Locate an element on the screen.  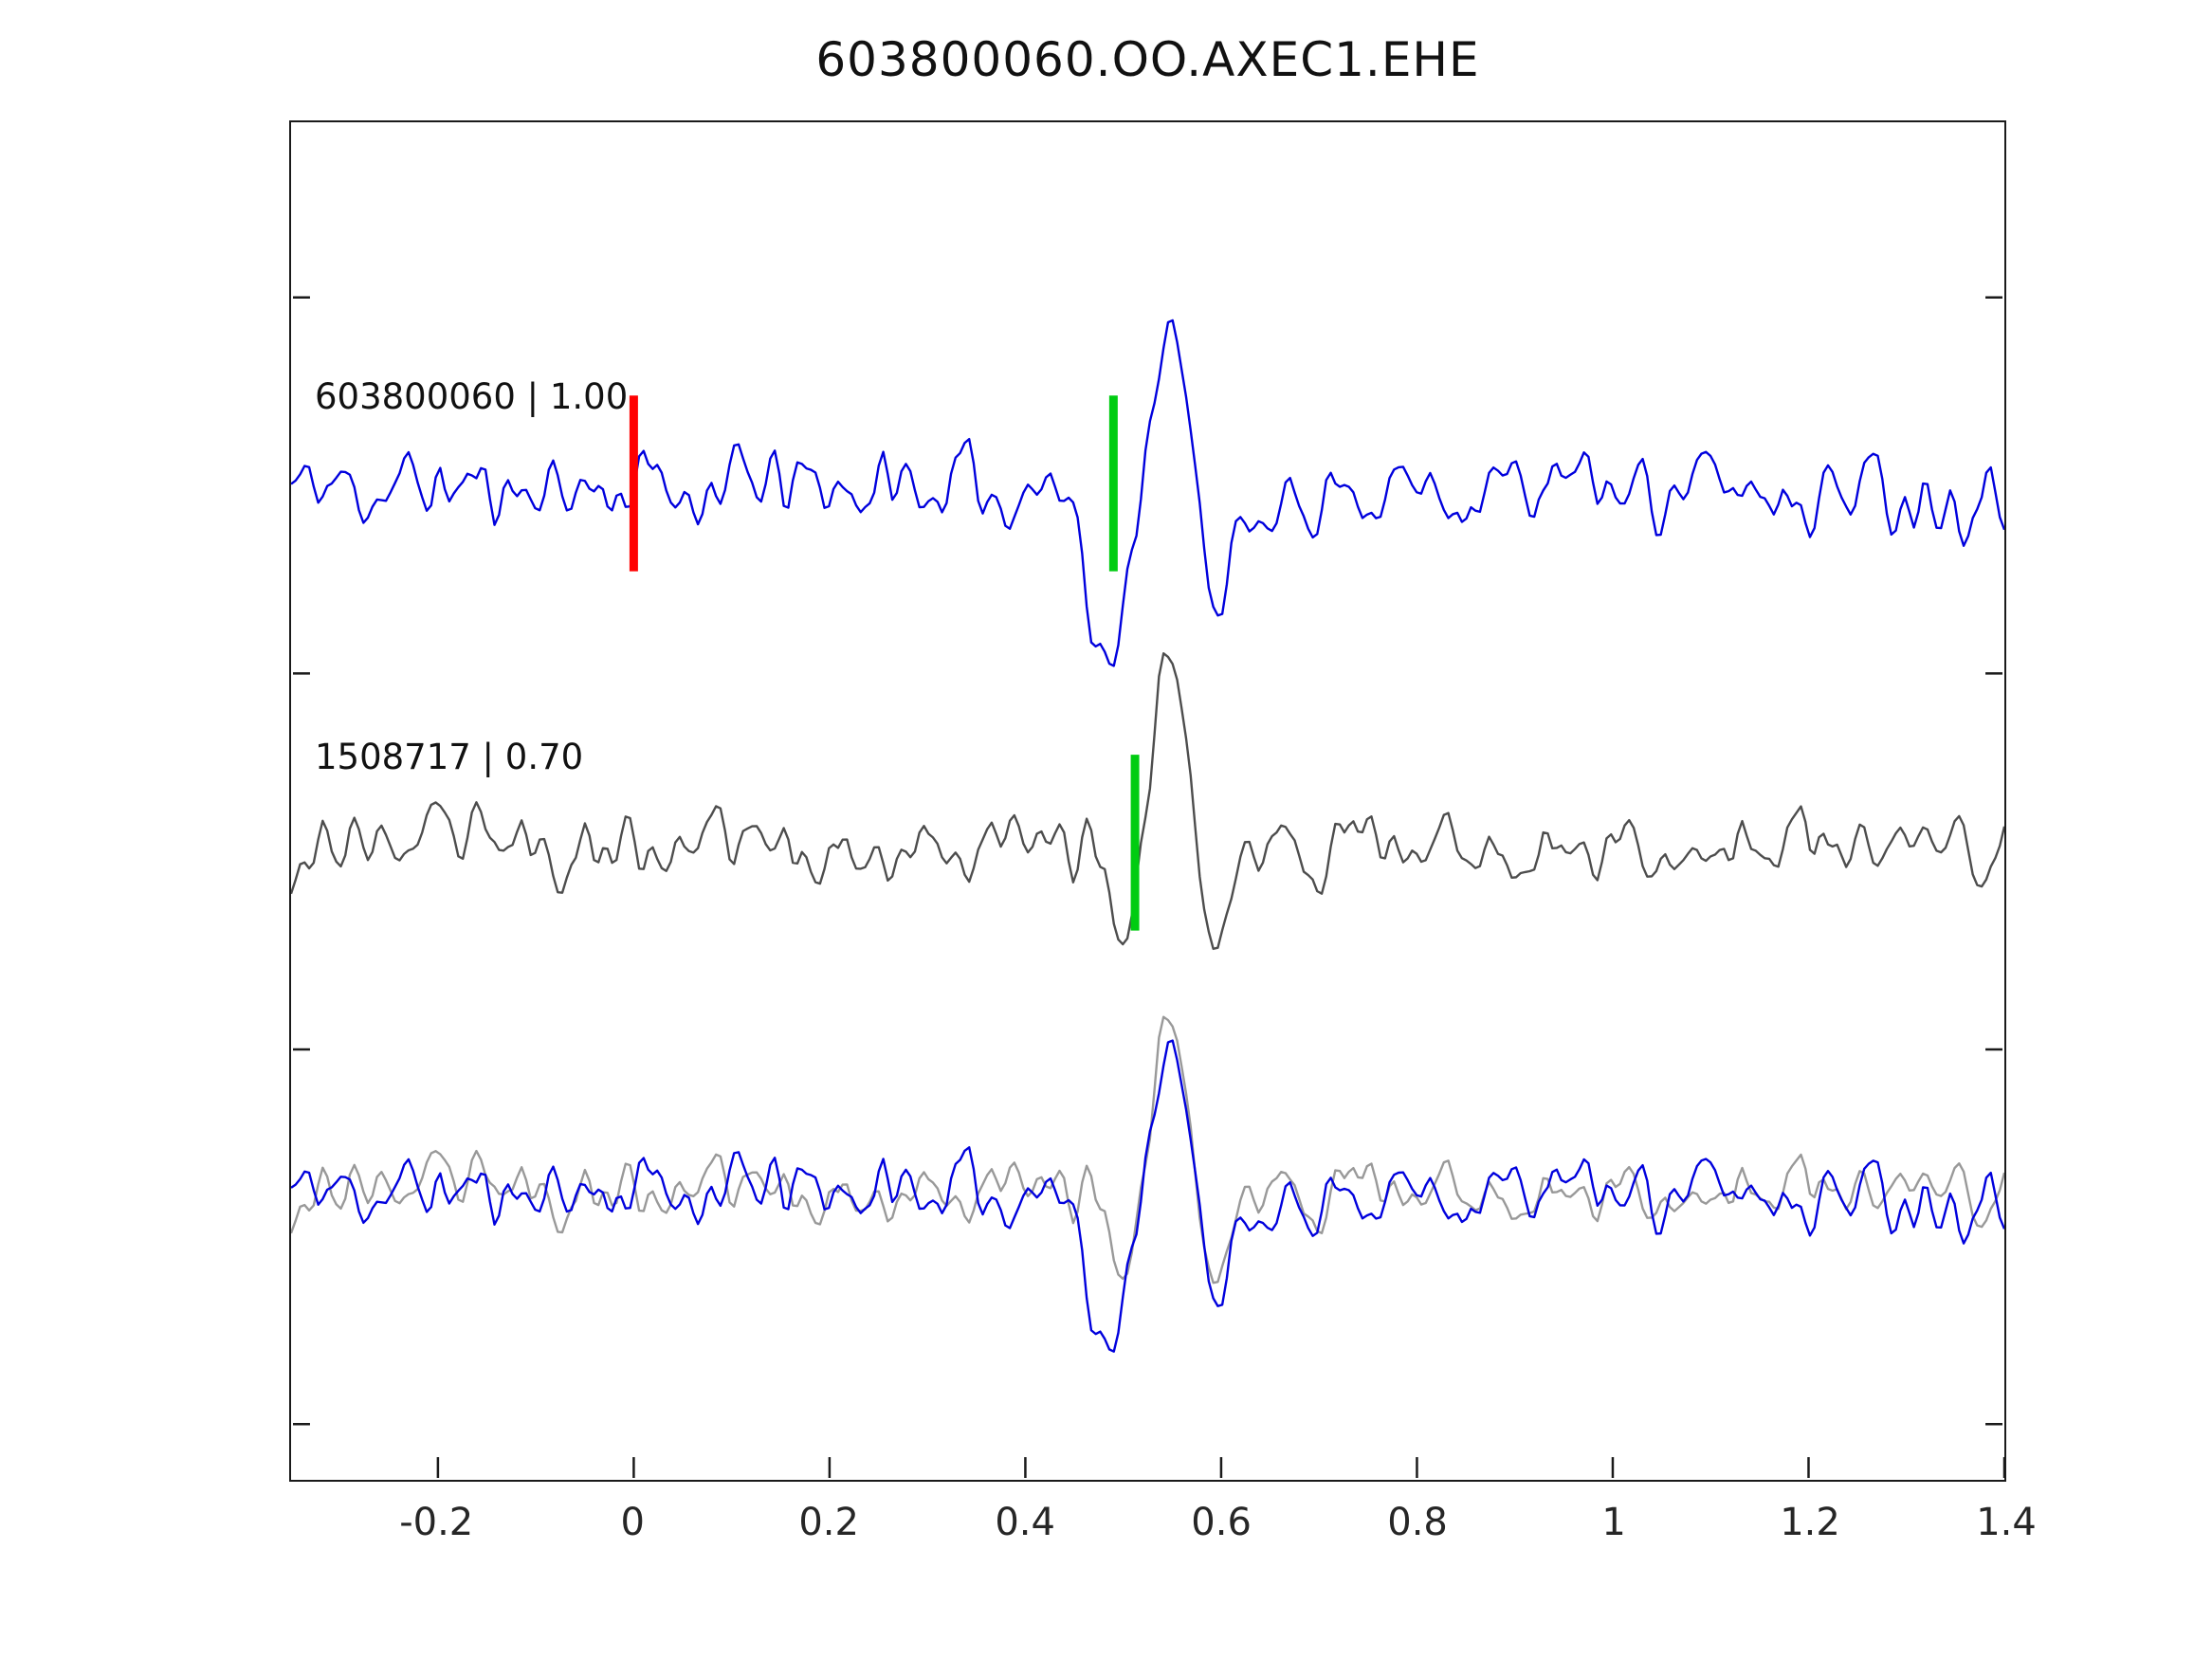
overlay-waveform-detection-trace is located at coordinates (1147, 1150).